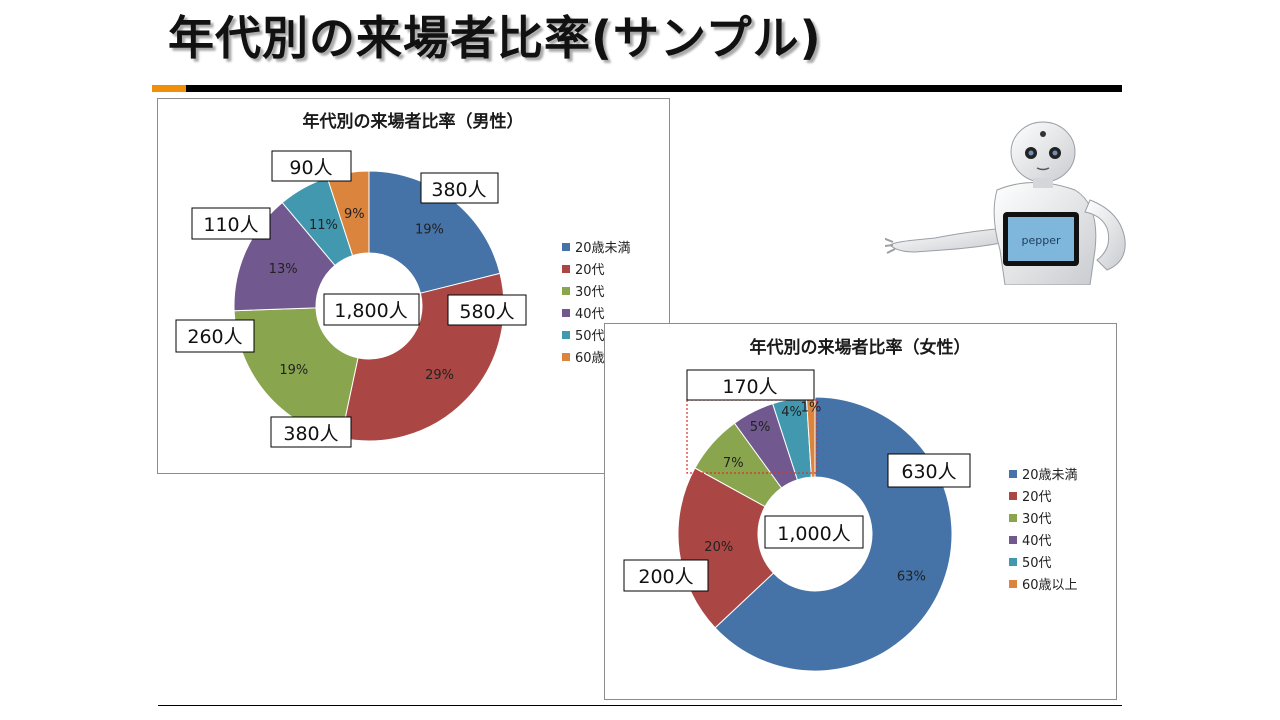 The image size is (1280, 720). I want to click on callout-female-20under: 630人, so click(929, 470).